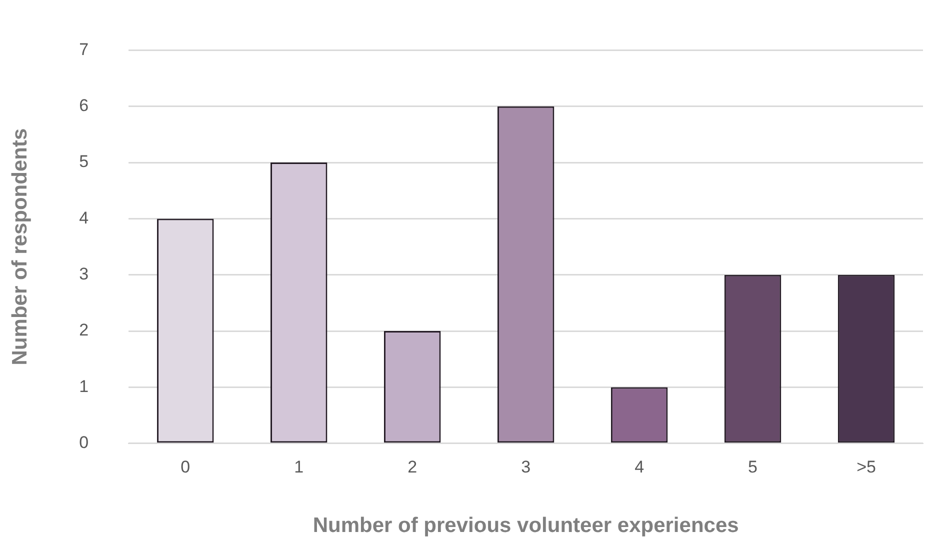  What do you see at coordinates (185, 466) in the screenshot?
I see `x-tick-label: 0` at bounding box center [185, 466].